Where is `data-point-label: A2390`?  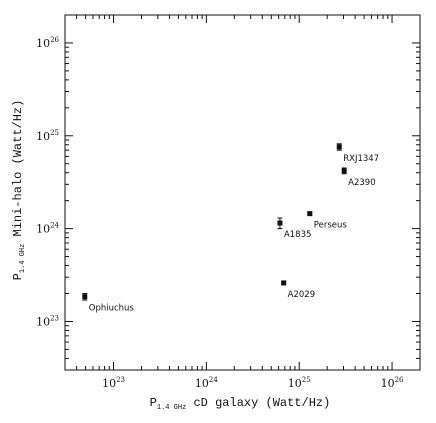
data-point-label: A2390 is located at coordinates (361, 183).